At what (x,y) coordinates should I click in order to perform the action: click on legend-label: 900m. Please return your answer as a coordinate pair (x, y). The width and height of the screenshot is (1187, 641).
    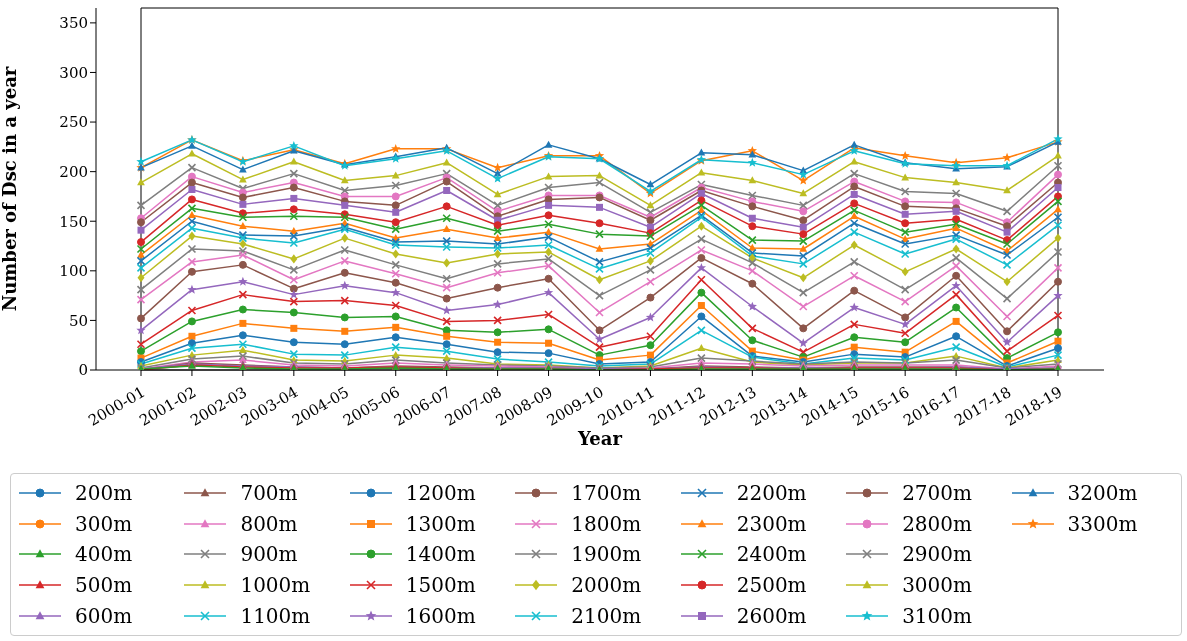
    Looking at the image, I should click on (269, 554).